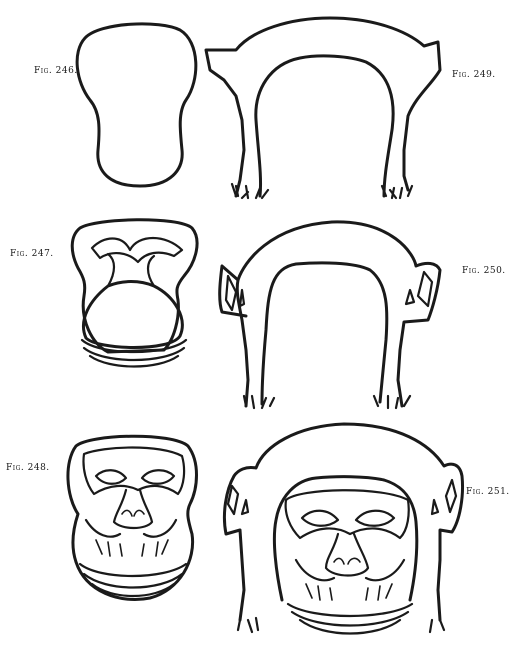 The height and width of the screenshot is (650, 522). I want to click on fig-246-head-outline, so click(136, 105).